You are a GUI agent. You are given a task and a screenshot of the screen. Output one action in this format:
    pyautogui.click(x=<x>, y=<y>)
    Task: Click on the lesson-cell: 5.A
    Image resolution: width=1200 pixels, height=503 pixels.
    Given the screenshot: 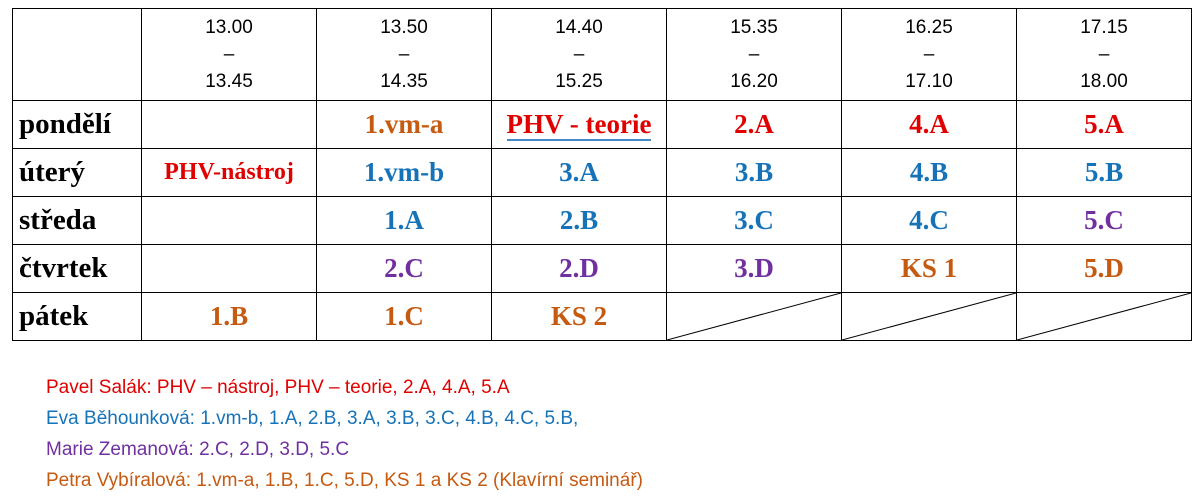 What is the action you would take?
    pyautogui.click(x=1104, y=124)
    